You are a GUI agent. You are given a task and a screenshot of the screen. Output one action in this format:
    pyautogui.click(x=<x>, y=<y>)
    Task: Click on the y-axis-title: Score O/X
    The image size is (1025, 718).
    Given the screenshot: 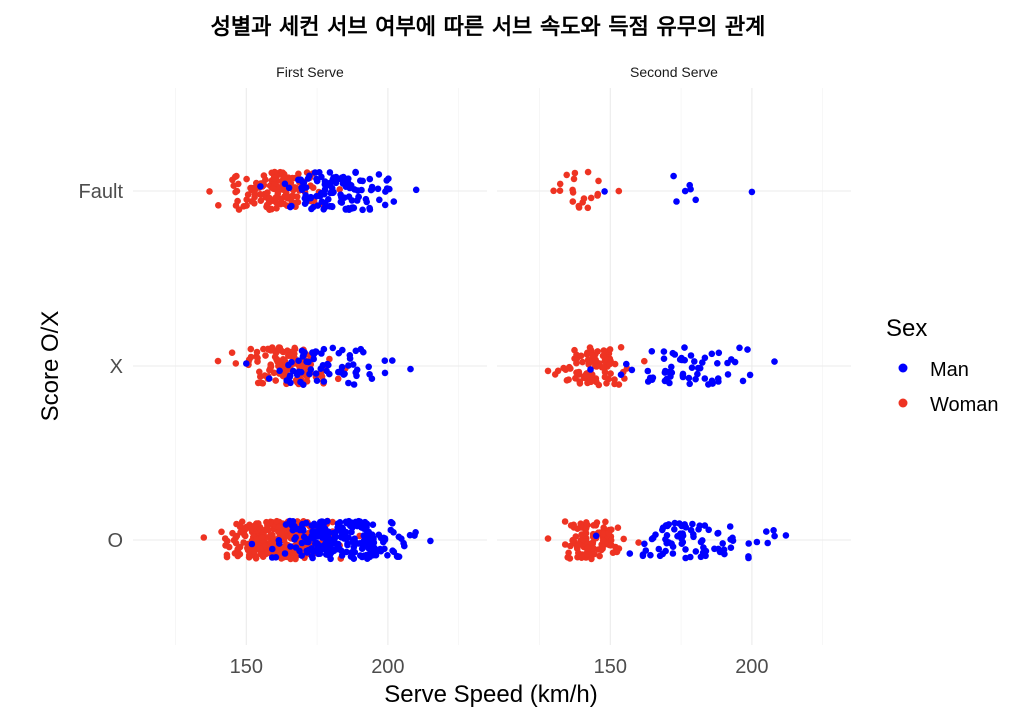 What is the action you would take?
    pyautogui.click(x=50, y=366)
    